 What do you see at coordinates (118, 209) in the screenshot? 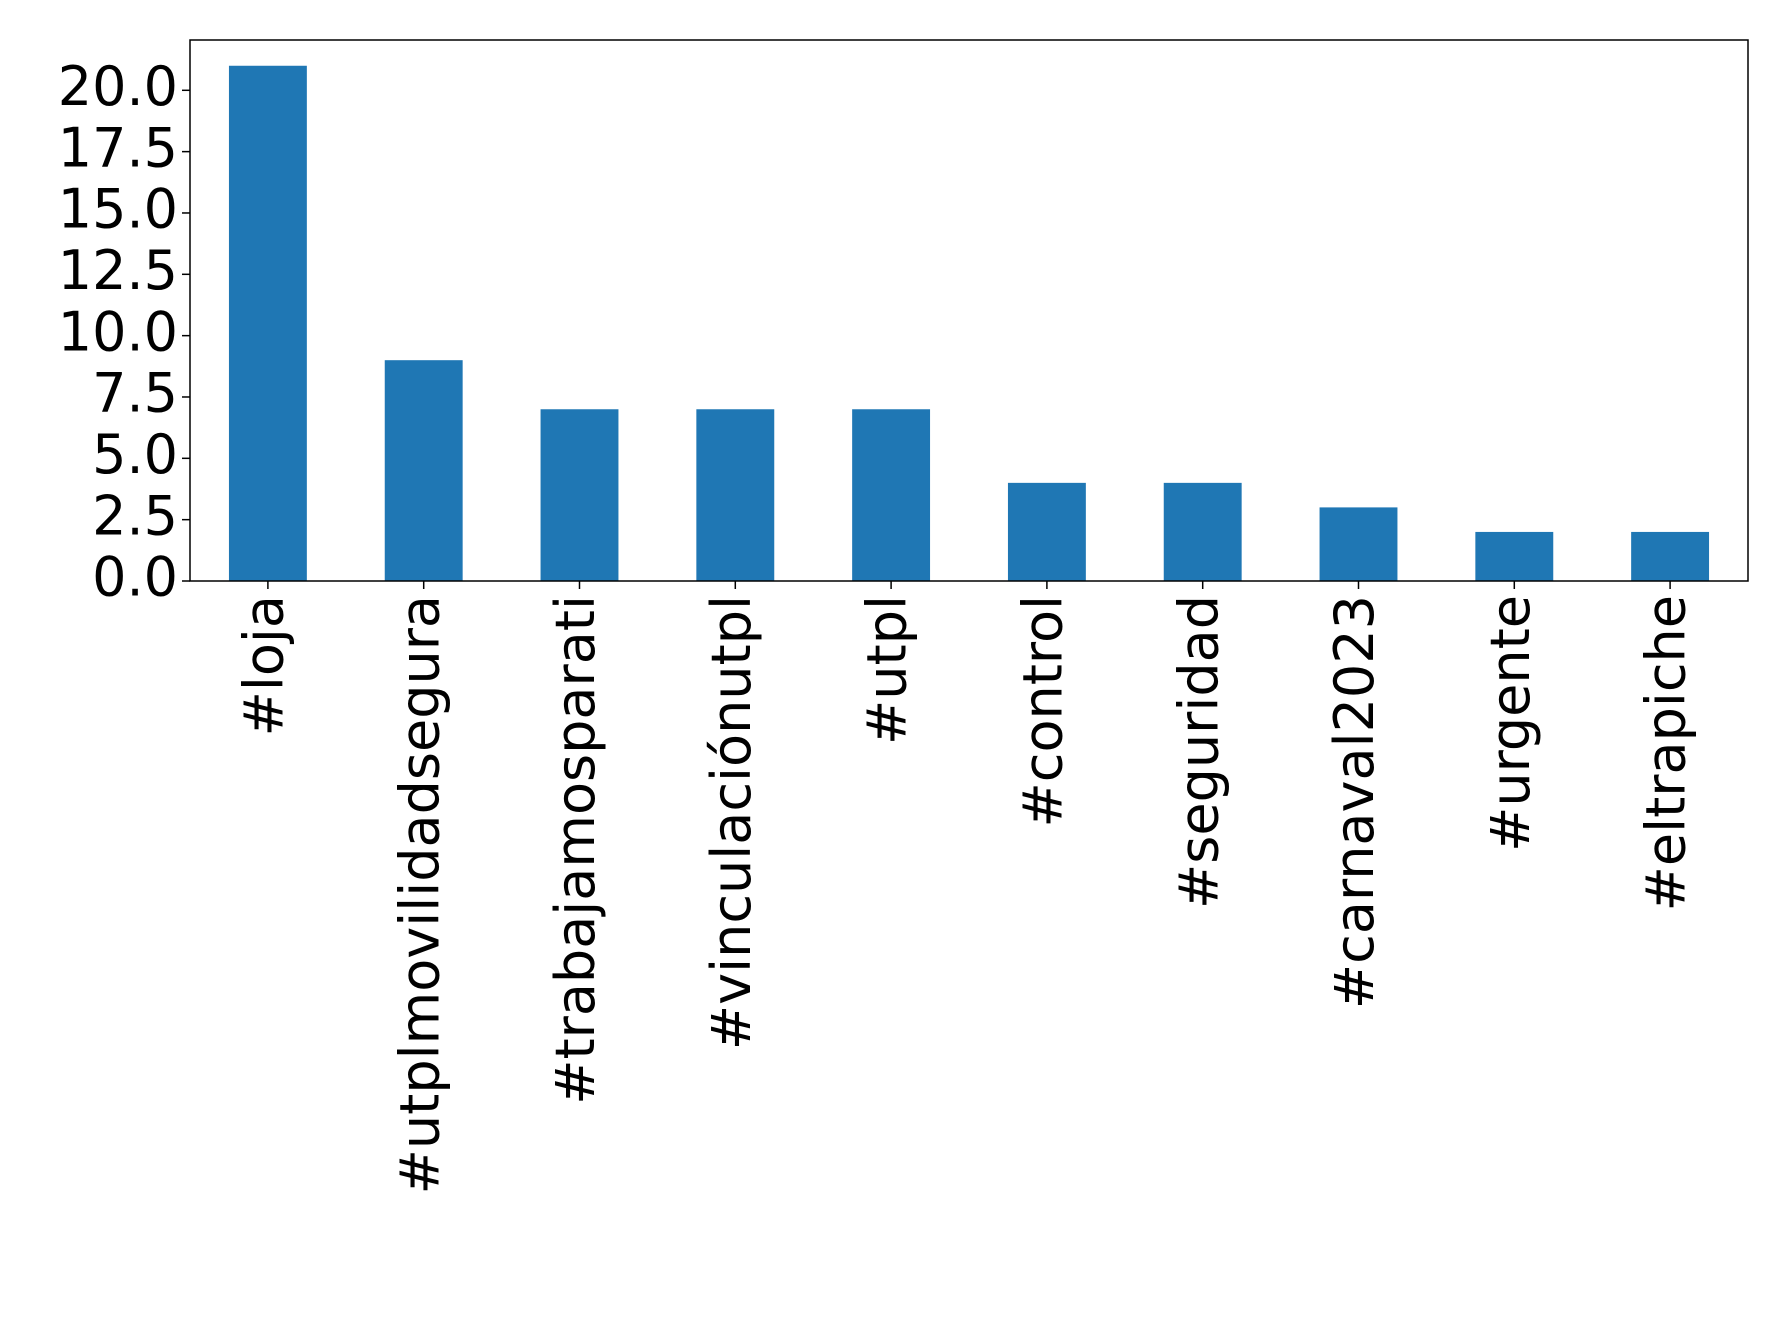
I see `y-tick-label: 15.0` at bounding box center [118, 209].